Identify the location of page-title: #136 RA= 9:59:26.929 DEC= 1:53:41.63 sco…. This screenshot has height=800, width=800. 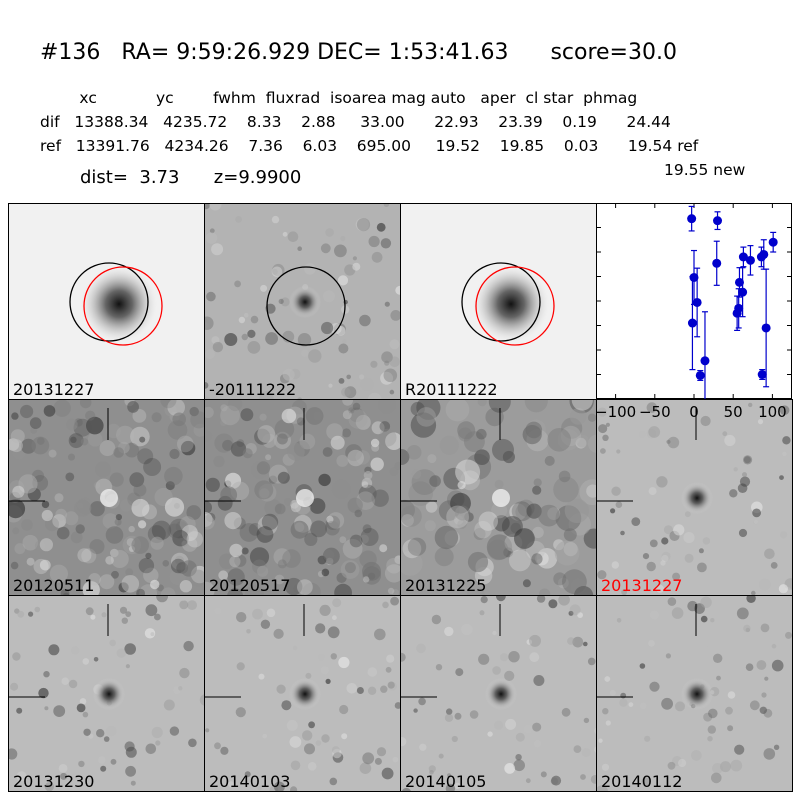
(358, 52).